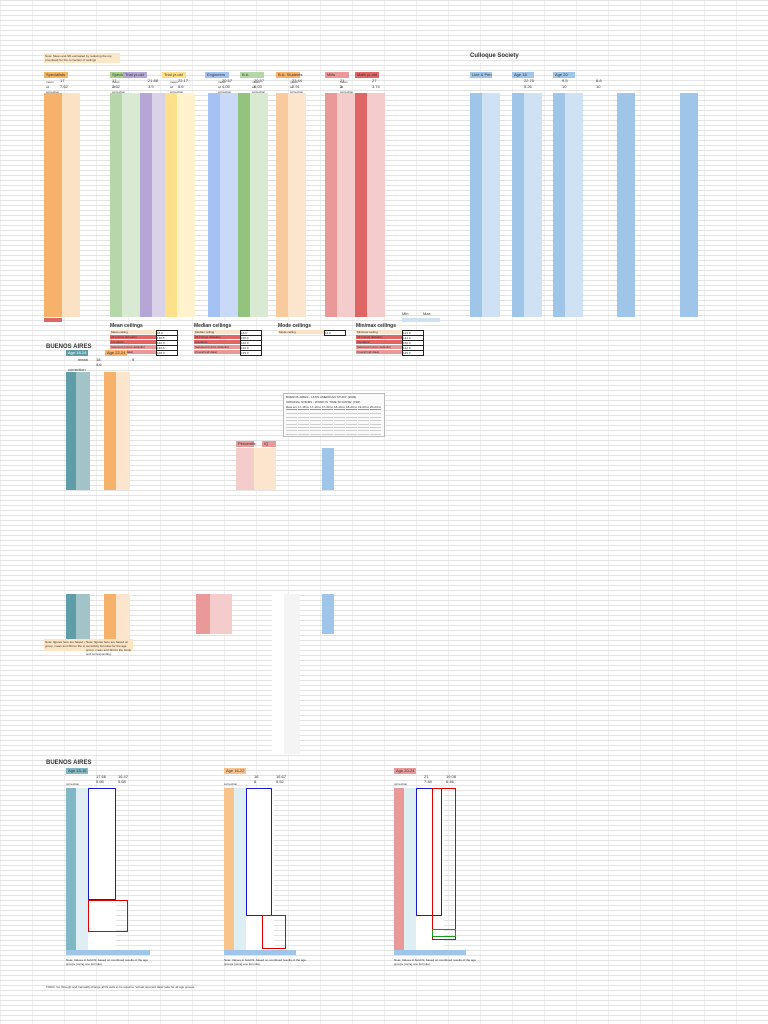 The height and width of the screenshot is (1024, 768). Describe the element at coordinates (83, 359) in the screenshot. I see `ba1-mean-label: mean` at that location.